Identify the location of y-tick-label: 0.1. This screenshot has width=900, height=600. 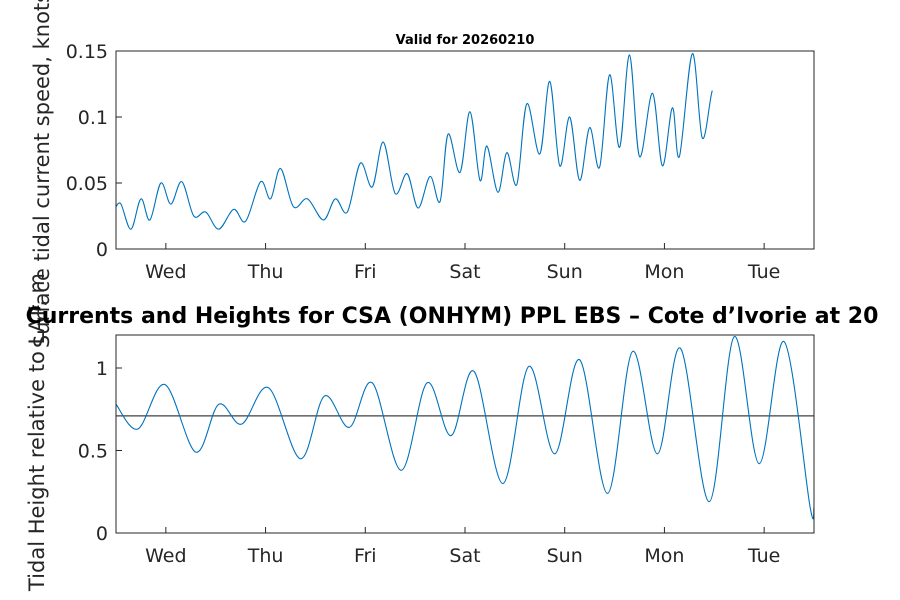
(93, 118).